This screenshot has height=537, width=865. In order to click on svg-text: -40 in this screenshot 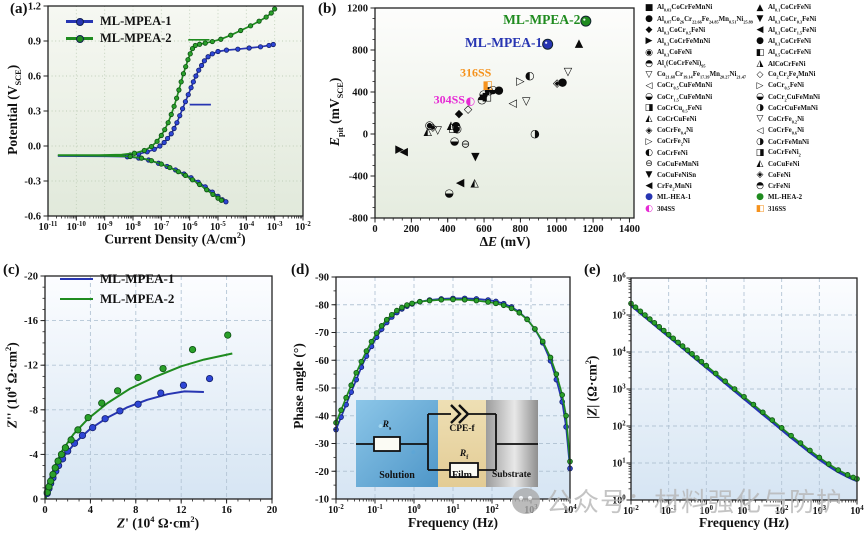, I will do `click(322, 416)`.